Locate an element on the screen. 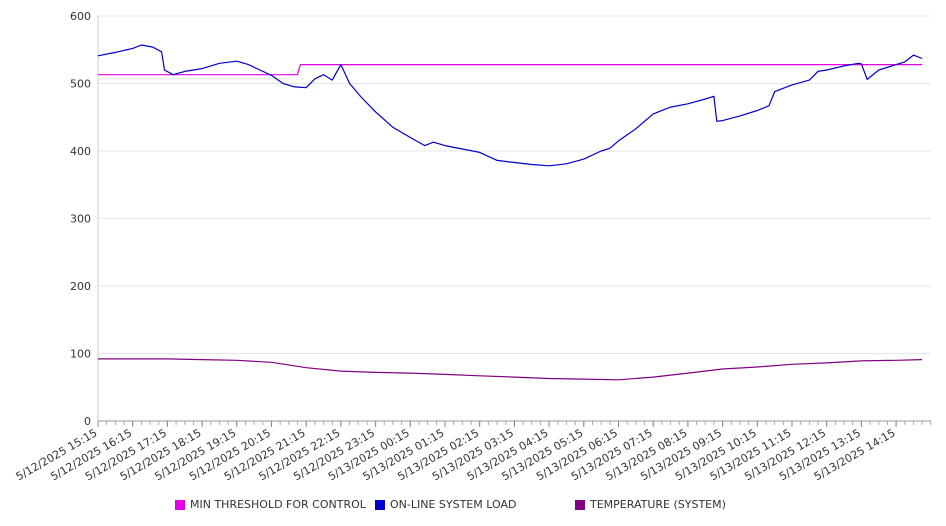 This screenshot has width=946, height=526. legend-label-system-load: ON-LINE SYSTEM LOAD is located at coordinates (453, 504).